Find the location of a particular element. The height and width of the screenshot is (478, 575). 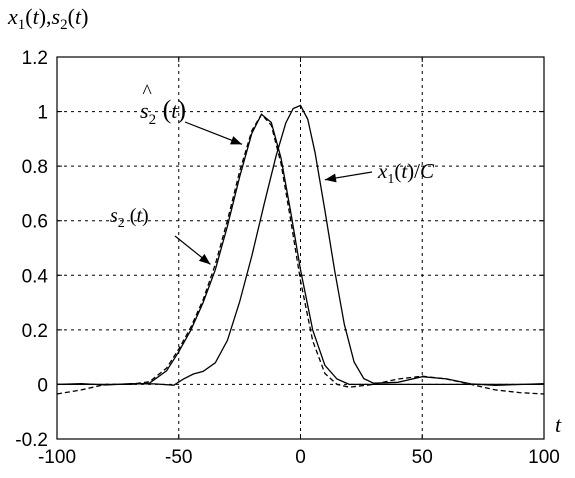

y-tick-label: 0.8 is located at coordinates (35, 167).